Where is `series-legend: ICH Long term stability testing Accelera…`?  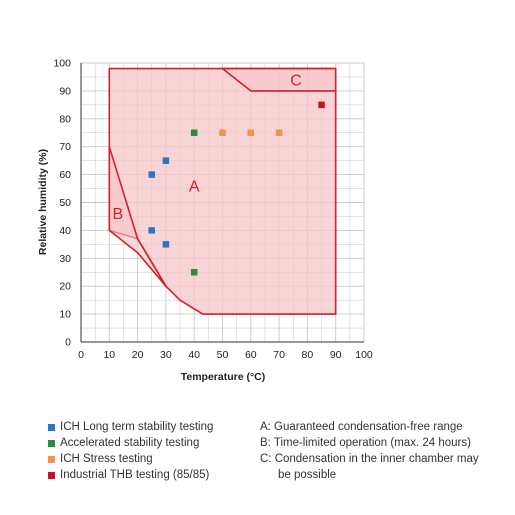 series-legend: ICH Long term stability testing Accelera… is located at coordinates (130, 451).